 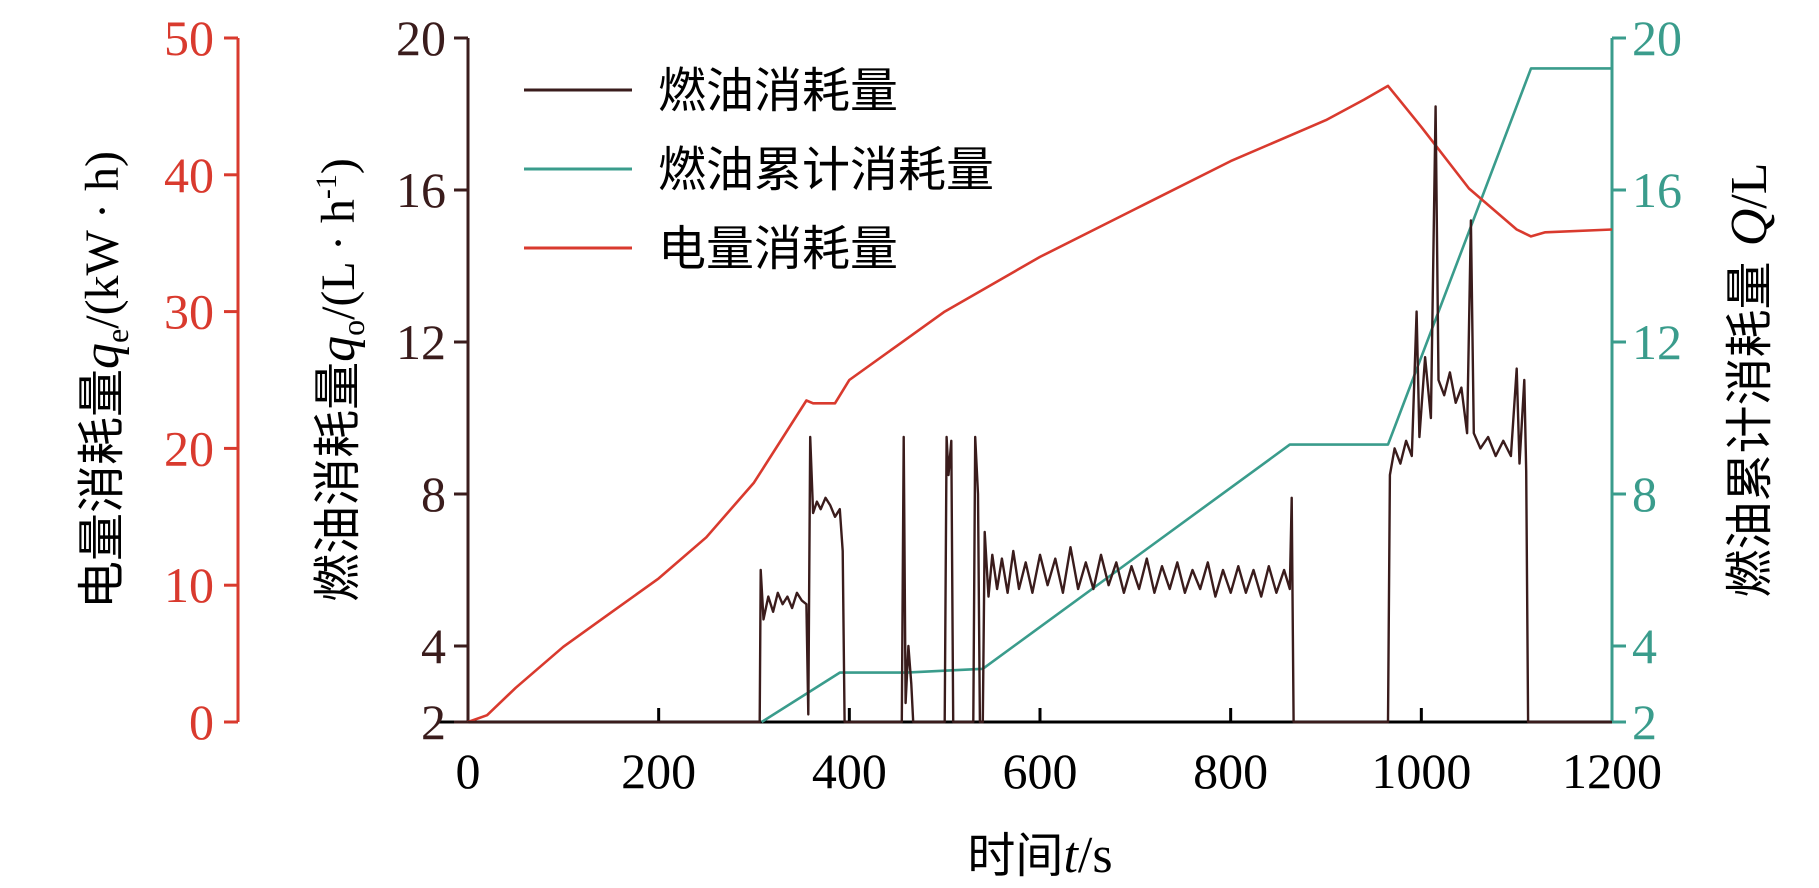 I want to click on fuel-rate-tick-label: 20, so click(x=421, y=38).